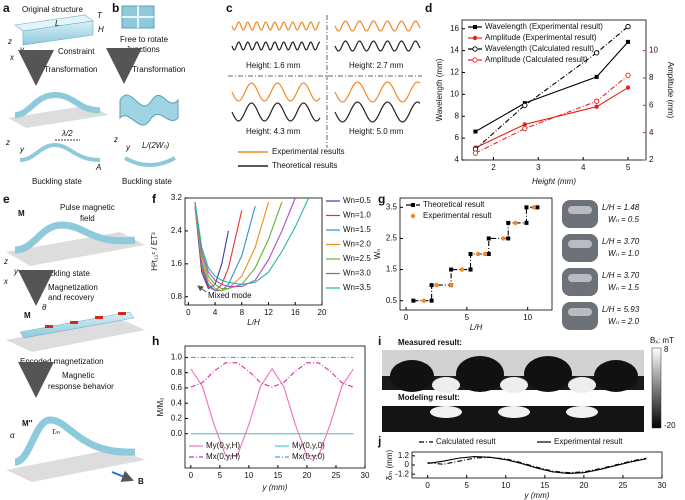 The height and width of the screenshot is (500, 685). Describe the element at coordinates (429, 397) in the screenshot. I see `label: Modeling result:` at that location.